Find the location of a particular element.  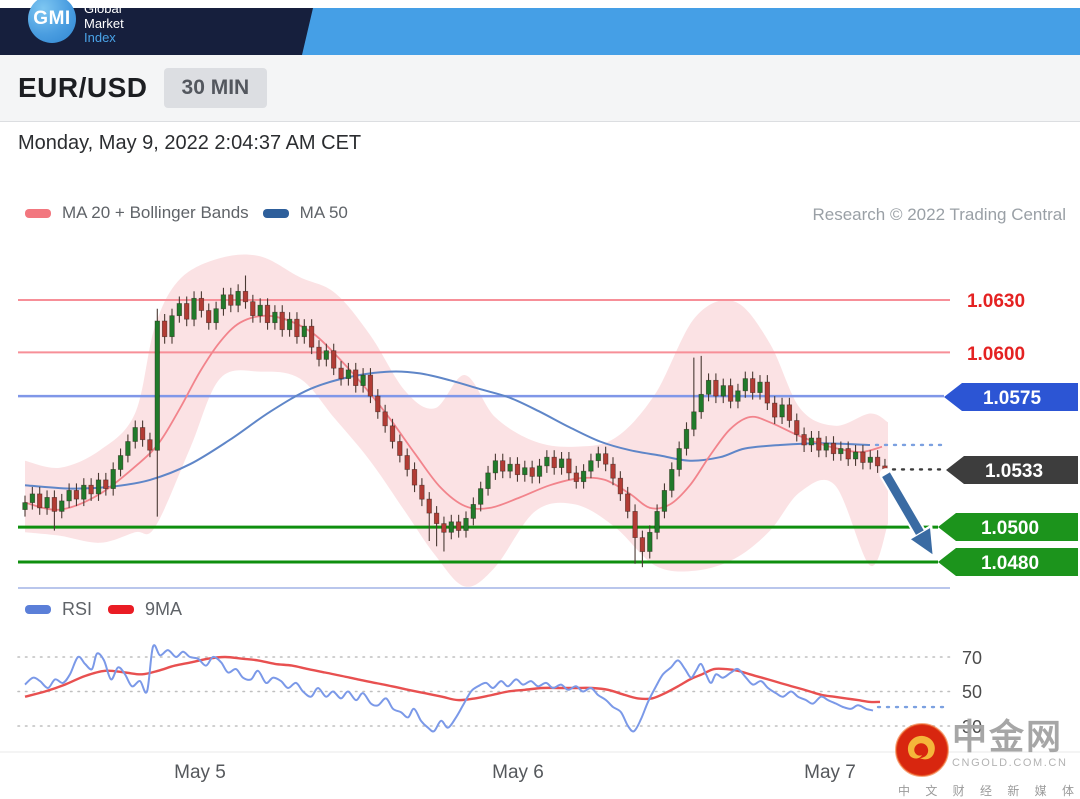

timeframe-badge: 30 MIN is located at coordinates (215, 88).